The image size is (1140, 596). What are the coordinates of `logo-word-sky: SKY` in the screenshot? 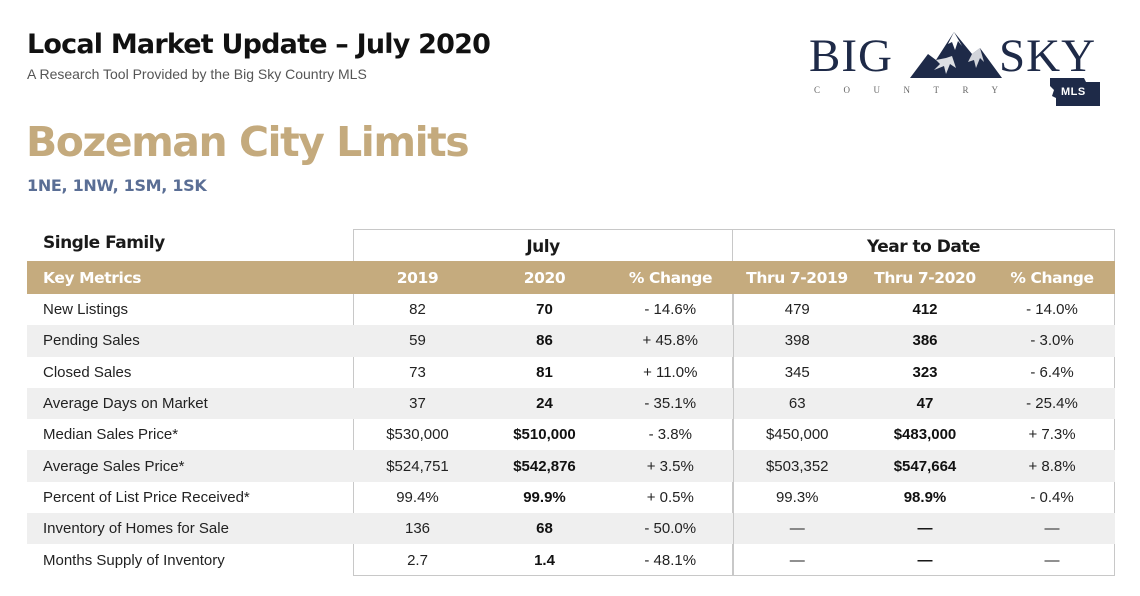 It's located at (1048, 56).